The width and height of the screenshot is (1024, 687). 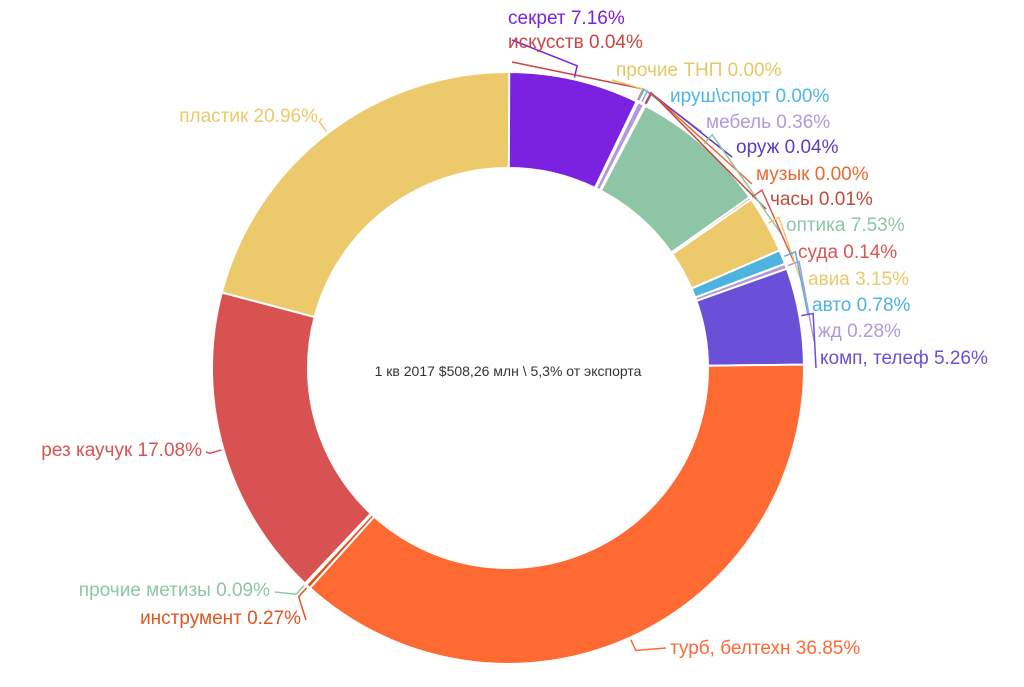 What do you see at coordinates (845, 225) in the screenshot?
I see `slice-label-9: оптика 7.53%` at bounding box center [845, 225].